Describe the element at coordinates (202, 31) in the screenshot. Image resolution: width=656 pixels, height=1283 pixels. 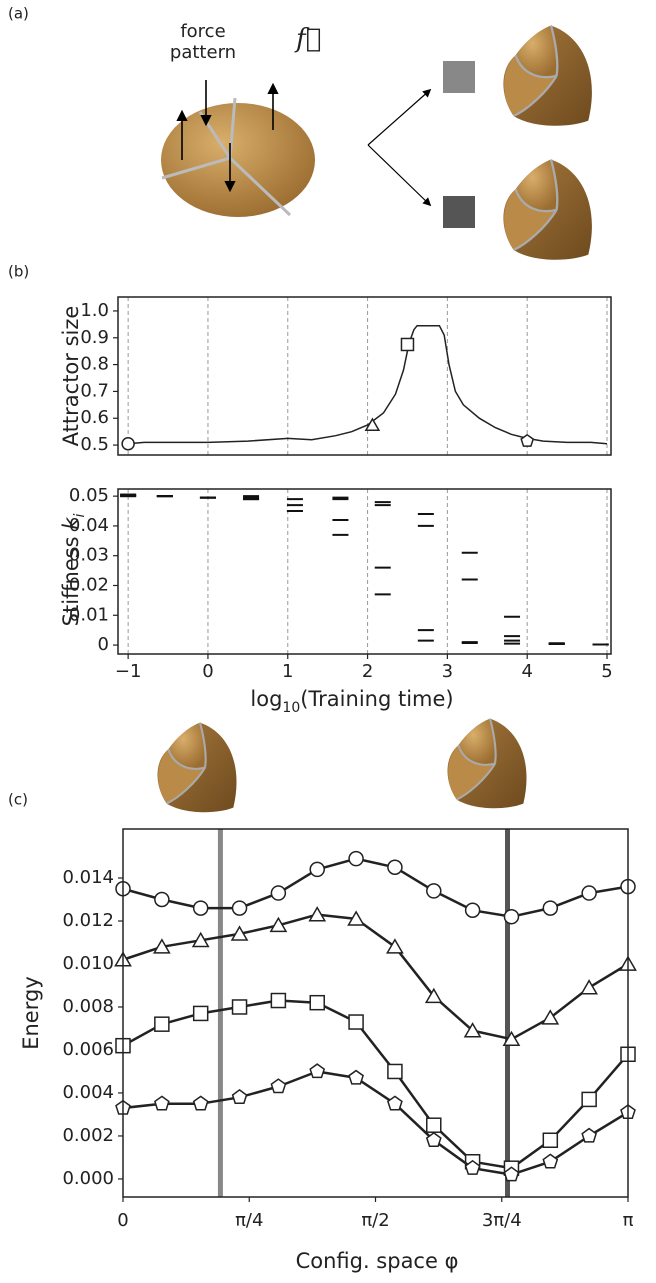
I see `annotation: force` at that location.